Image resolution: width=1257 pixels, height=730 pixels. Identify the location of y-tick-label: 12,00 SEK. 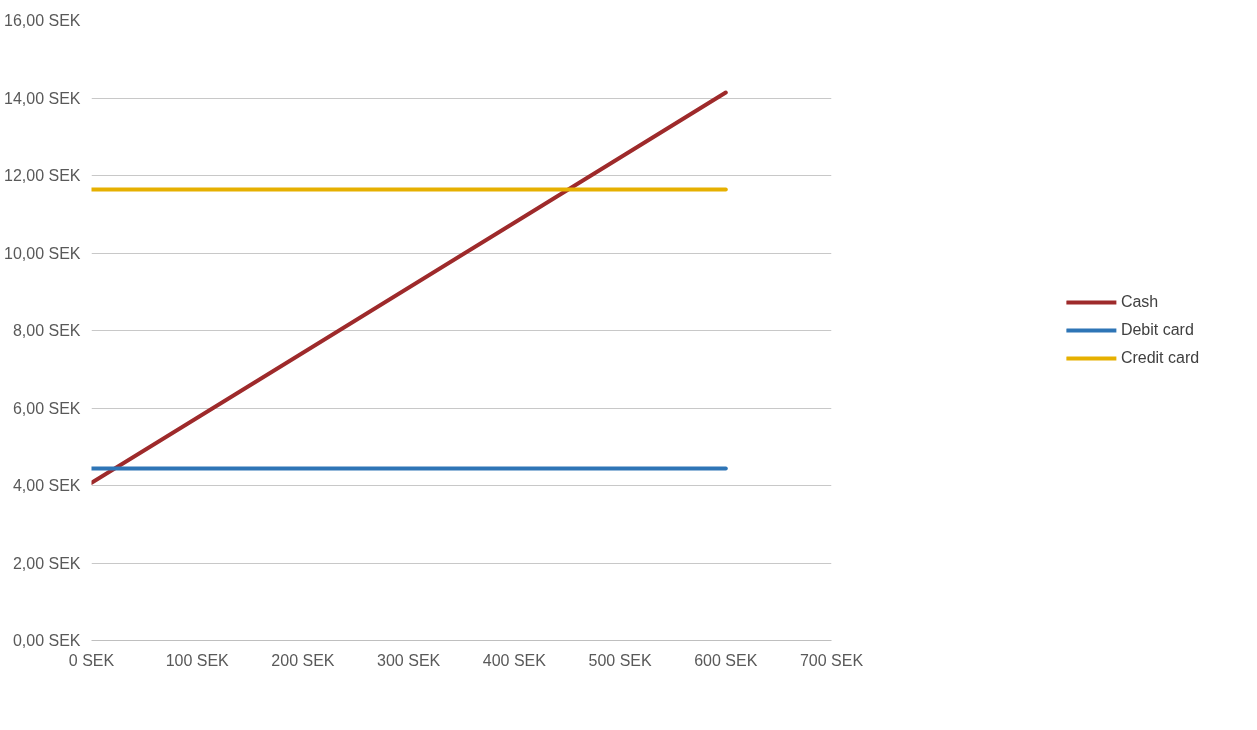
(42, 175).